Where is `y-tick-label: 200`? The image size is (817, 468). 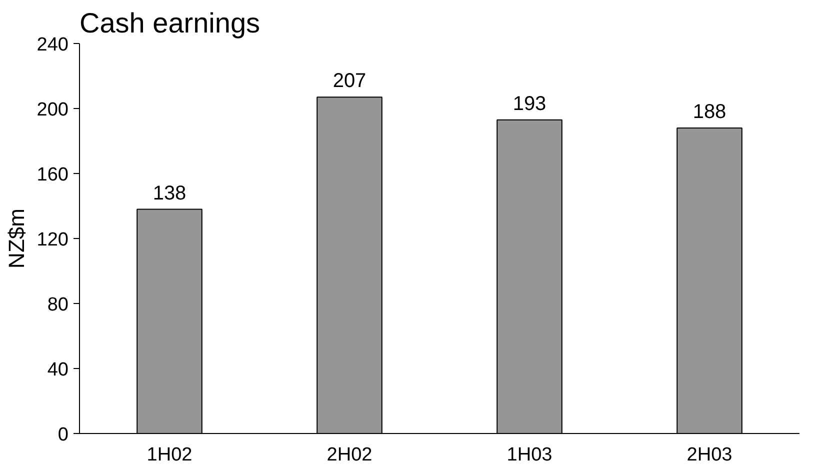 y-tick-label: 200 is located at coordinates (52, 110).